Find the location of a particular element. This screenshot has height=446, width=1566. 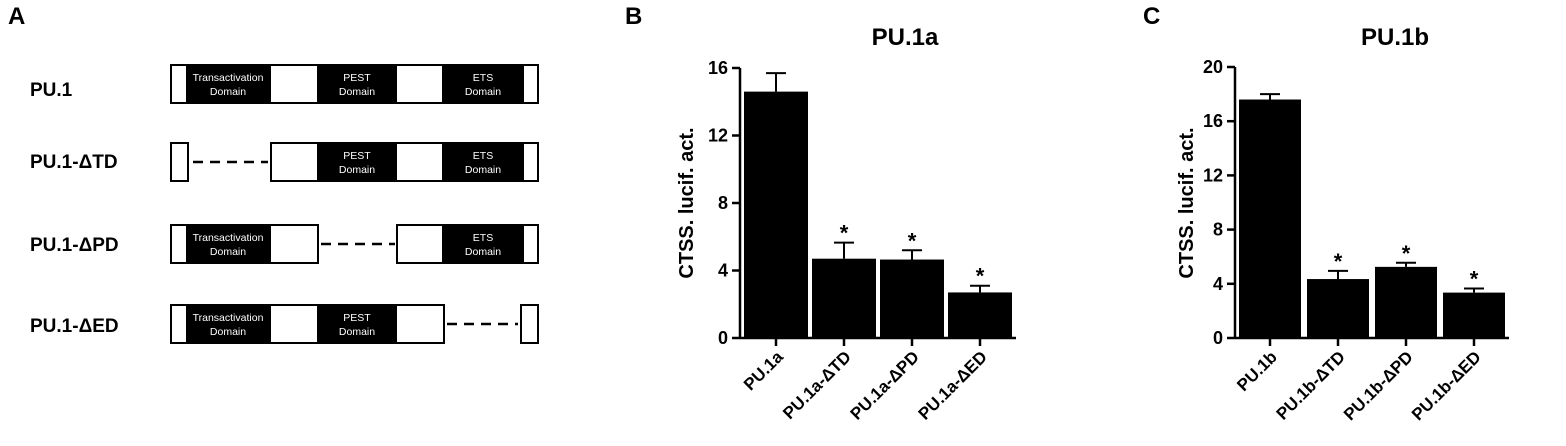

c-terminal-stub is located at coordinates (529, 324).